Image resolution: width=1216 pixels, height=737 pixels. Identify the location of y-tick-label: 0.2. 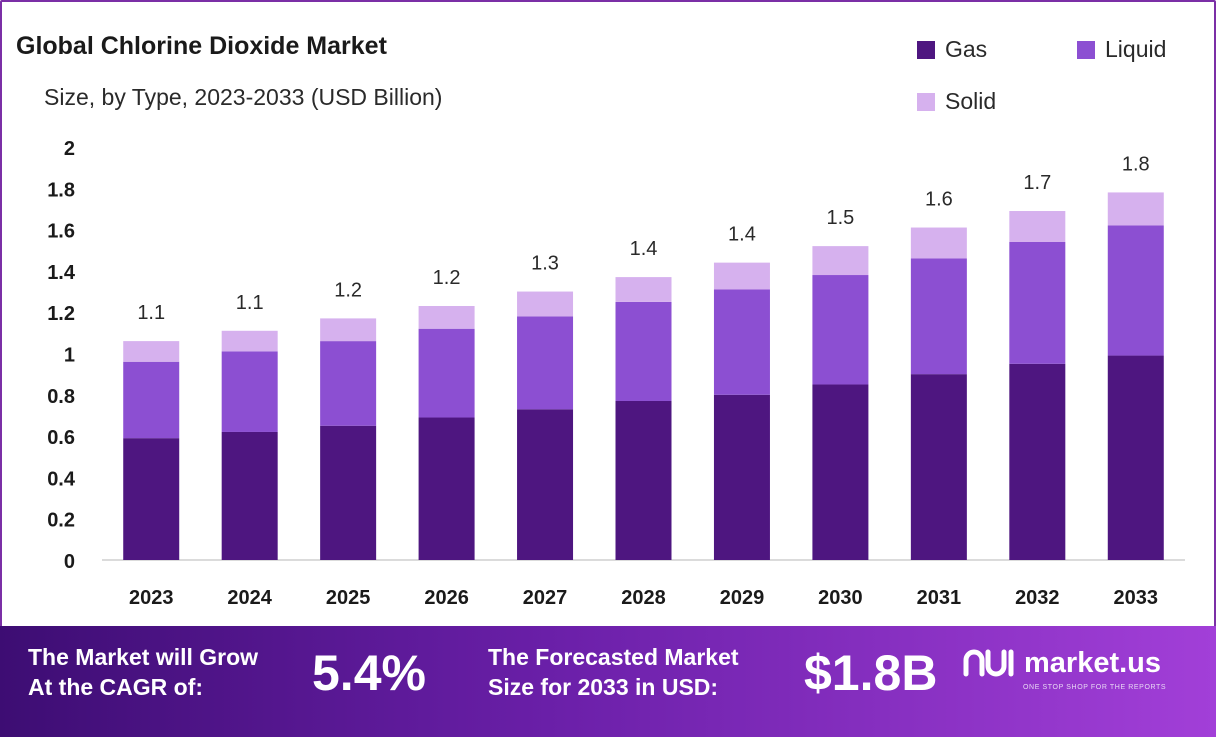
(61, 521).